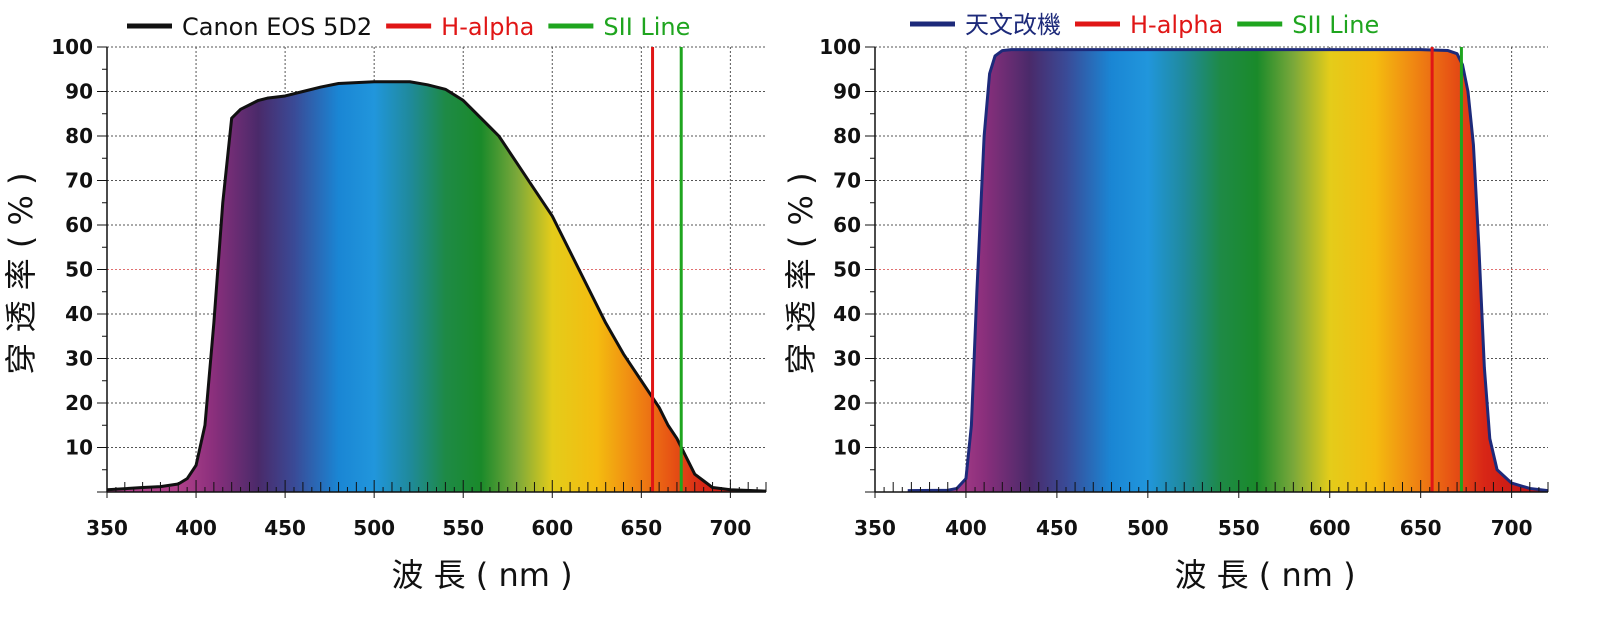  I want to click on legend-series: 天文改機, so click(985, 25).